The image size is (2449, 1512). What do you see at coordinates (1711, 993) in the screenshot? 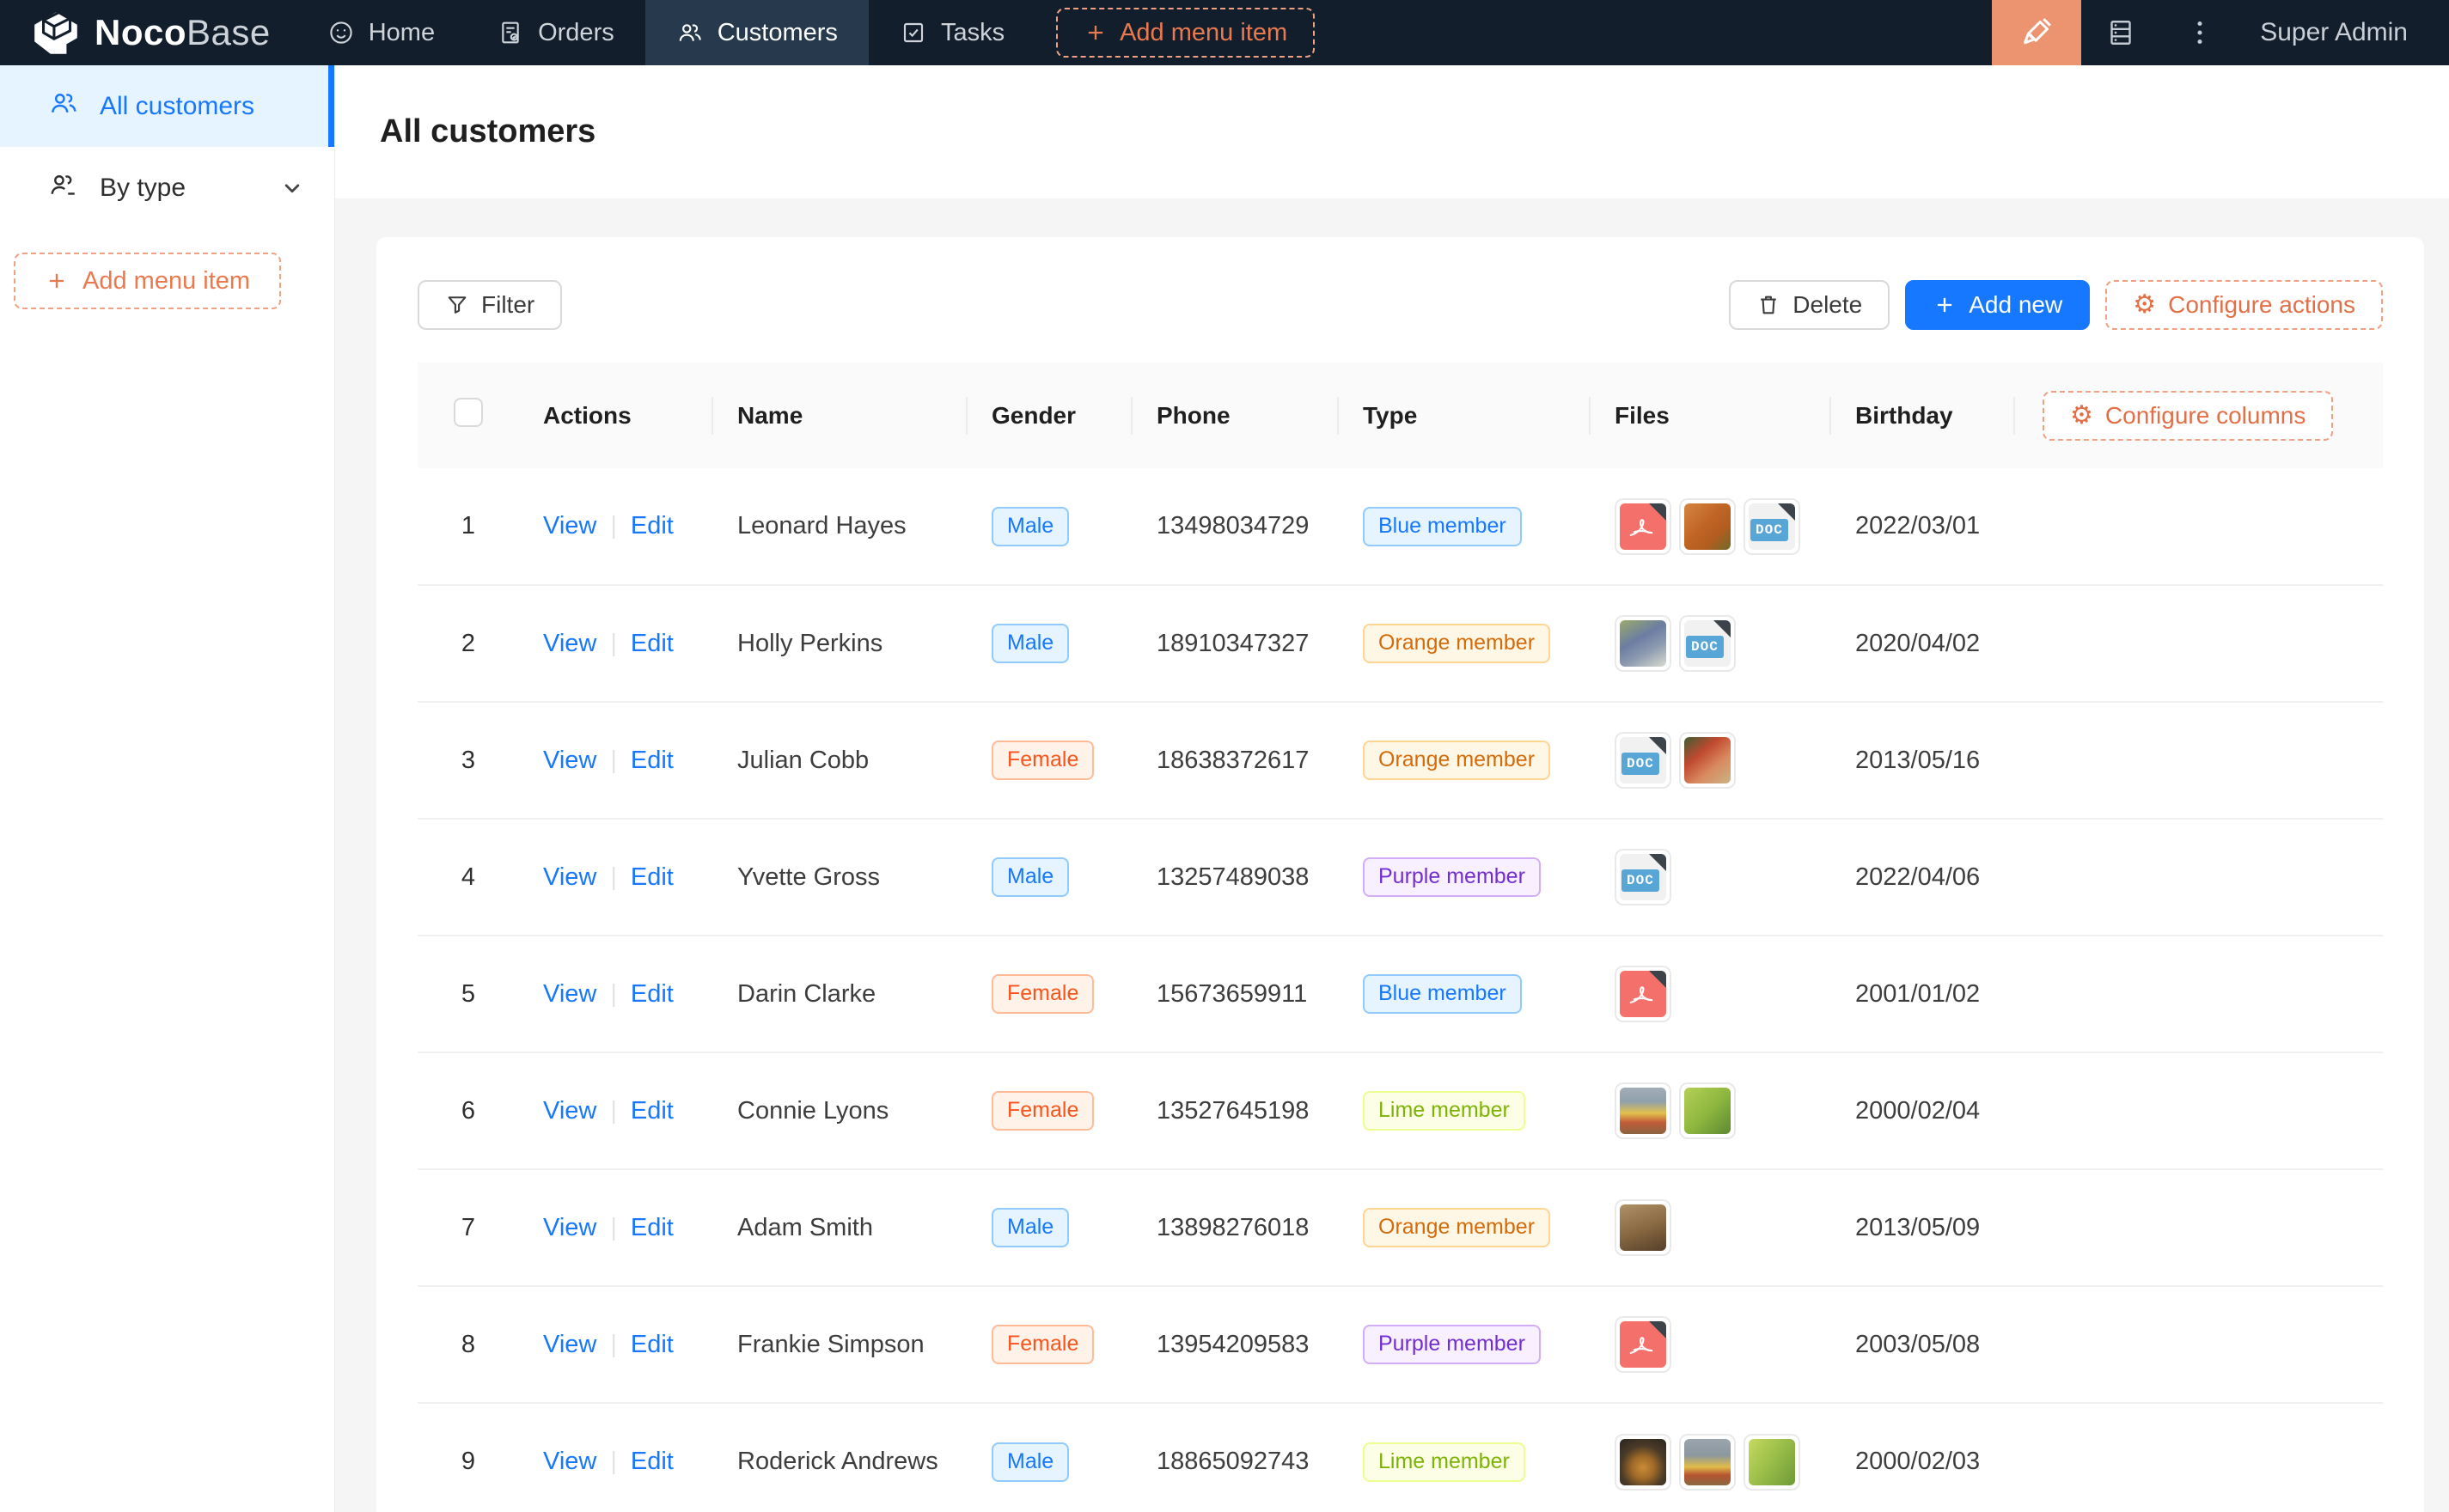
I see `files-cell` at bounding box center [1711, 993].